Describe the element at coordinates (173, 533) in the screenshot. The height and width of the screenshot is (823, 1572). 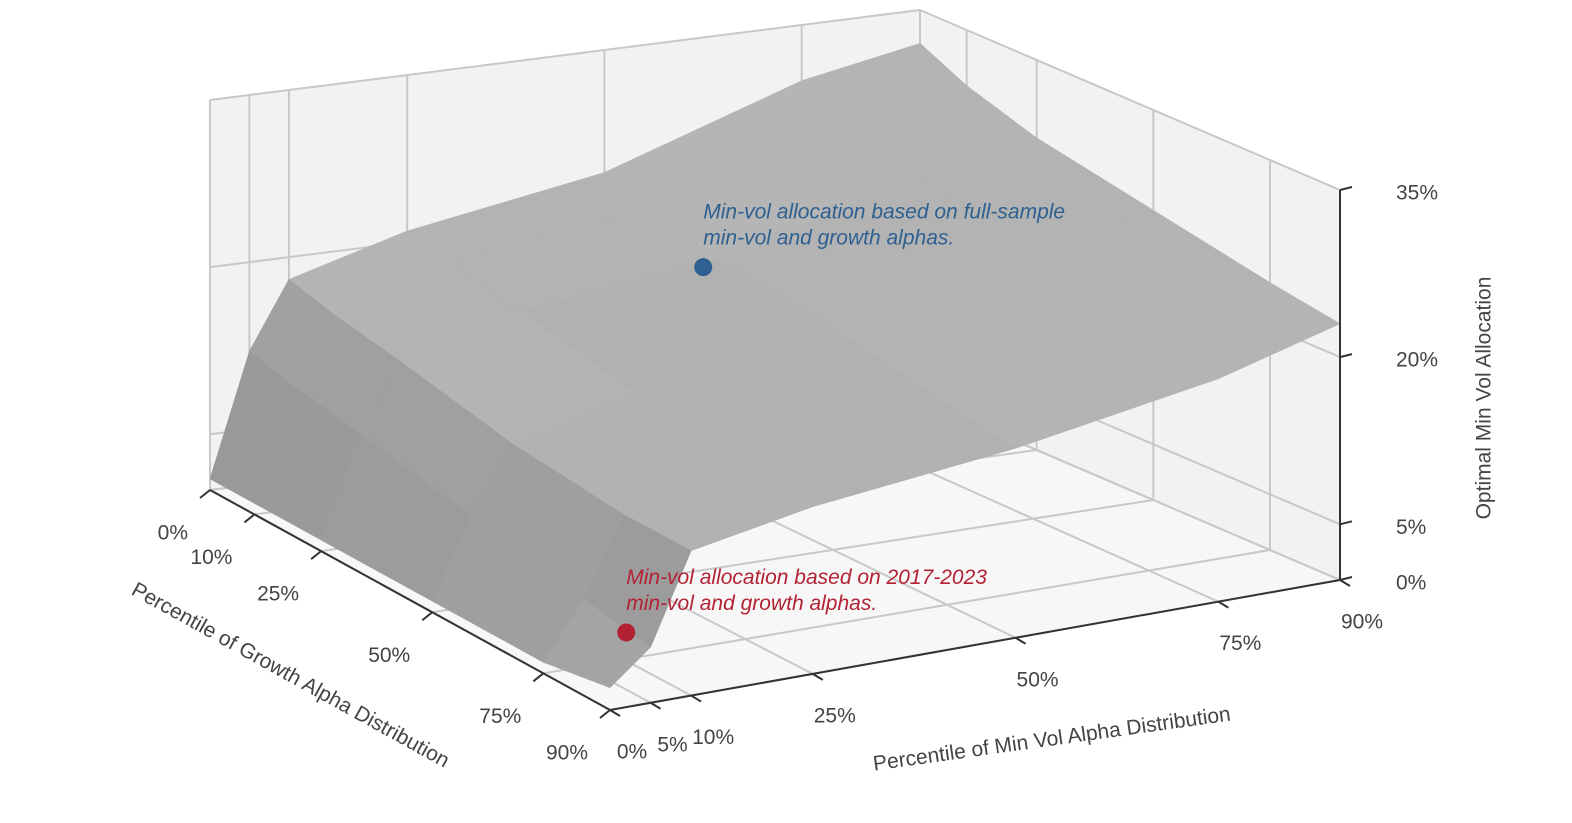
I see `x-tick-label: 0%` at that location.